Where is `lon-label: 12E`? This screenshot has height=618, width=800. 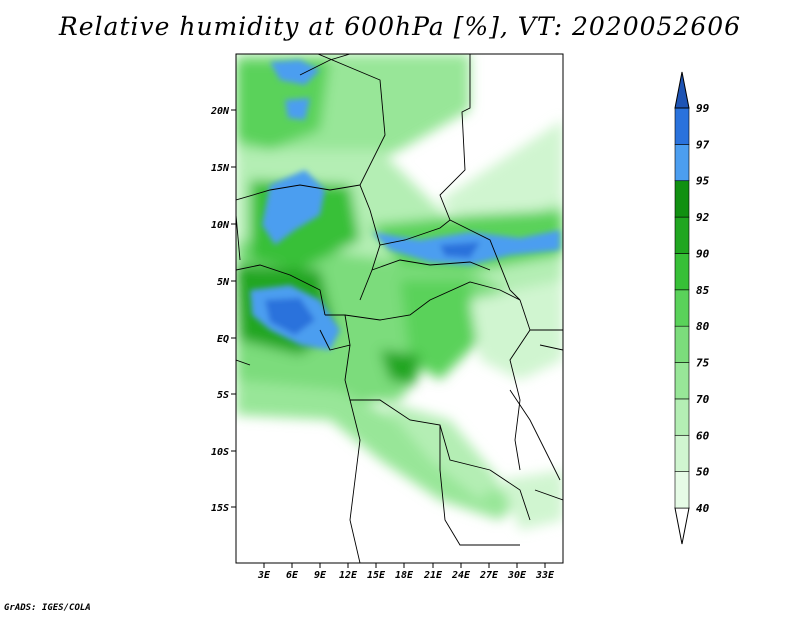 lon-label: 12E is located at coordinates (348, 575).